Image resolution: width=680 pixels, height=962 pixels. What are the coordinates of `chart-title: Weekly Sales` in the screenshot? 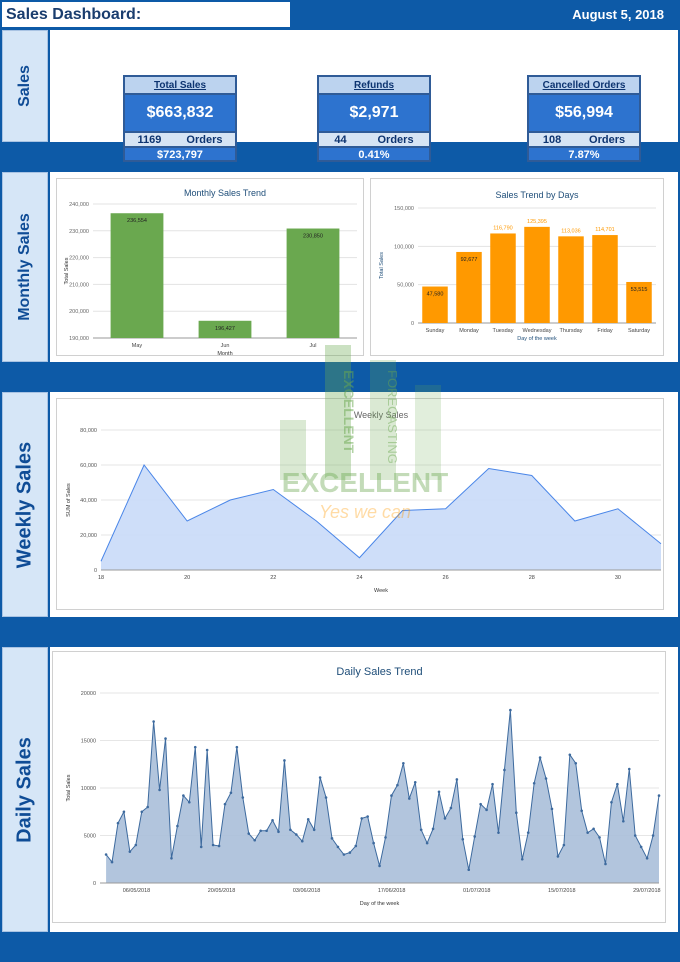 It's located at (381, 415).